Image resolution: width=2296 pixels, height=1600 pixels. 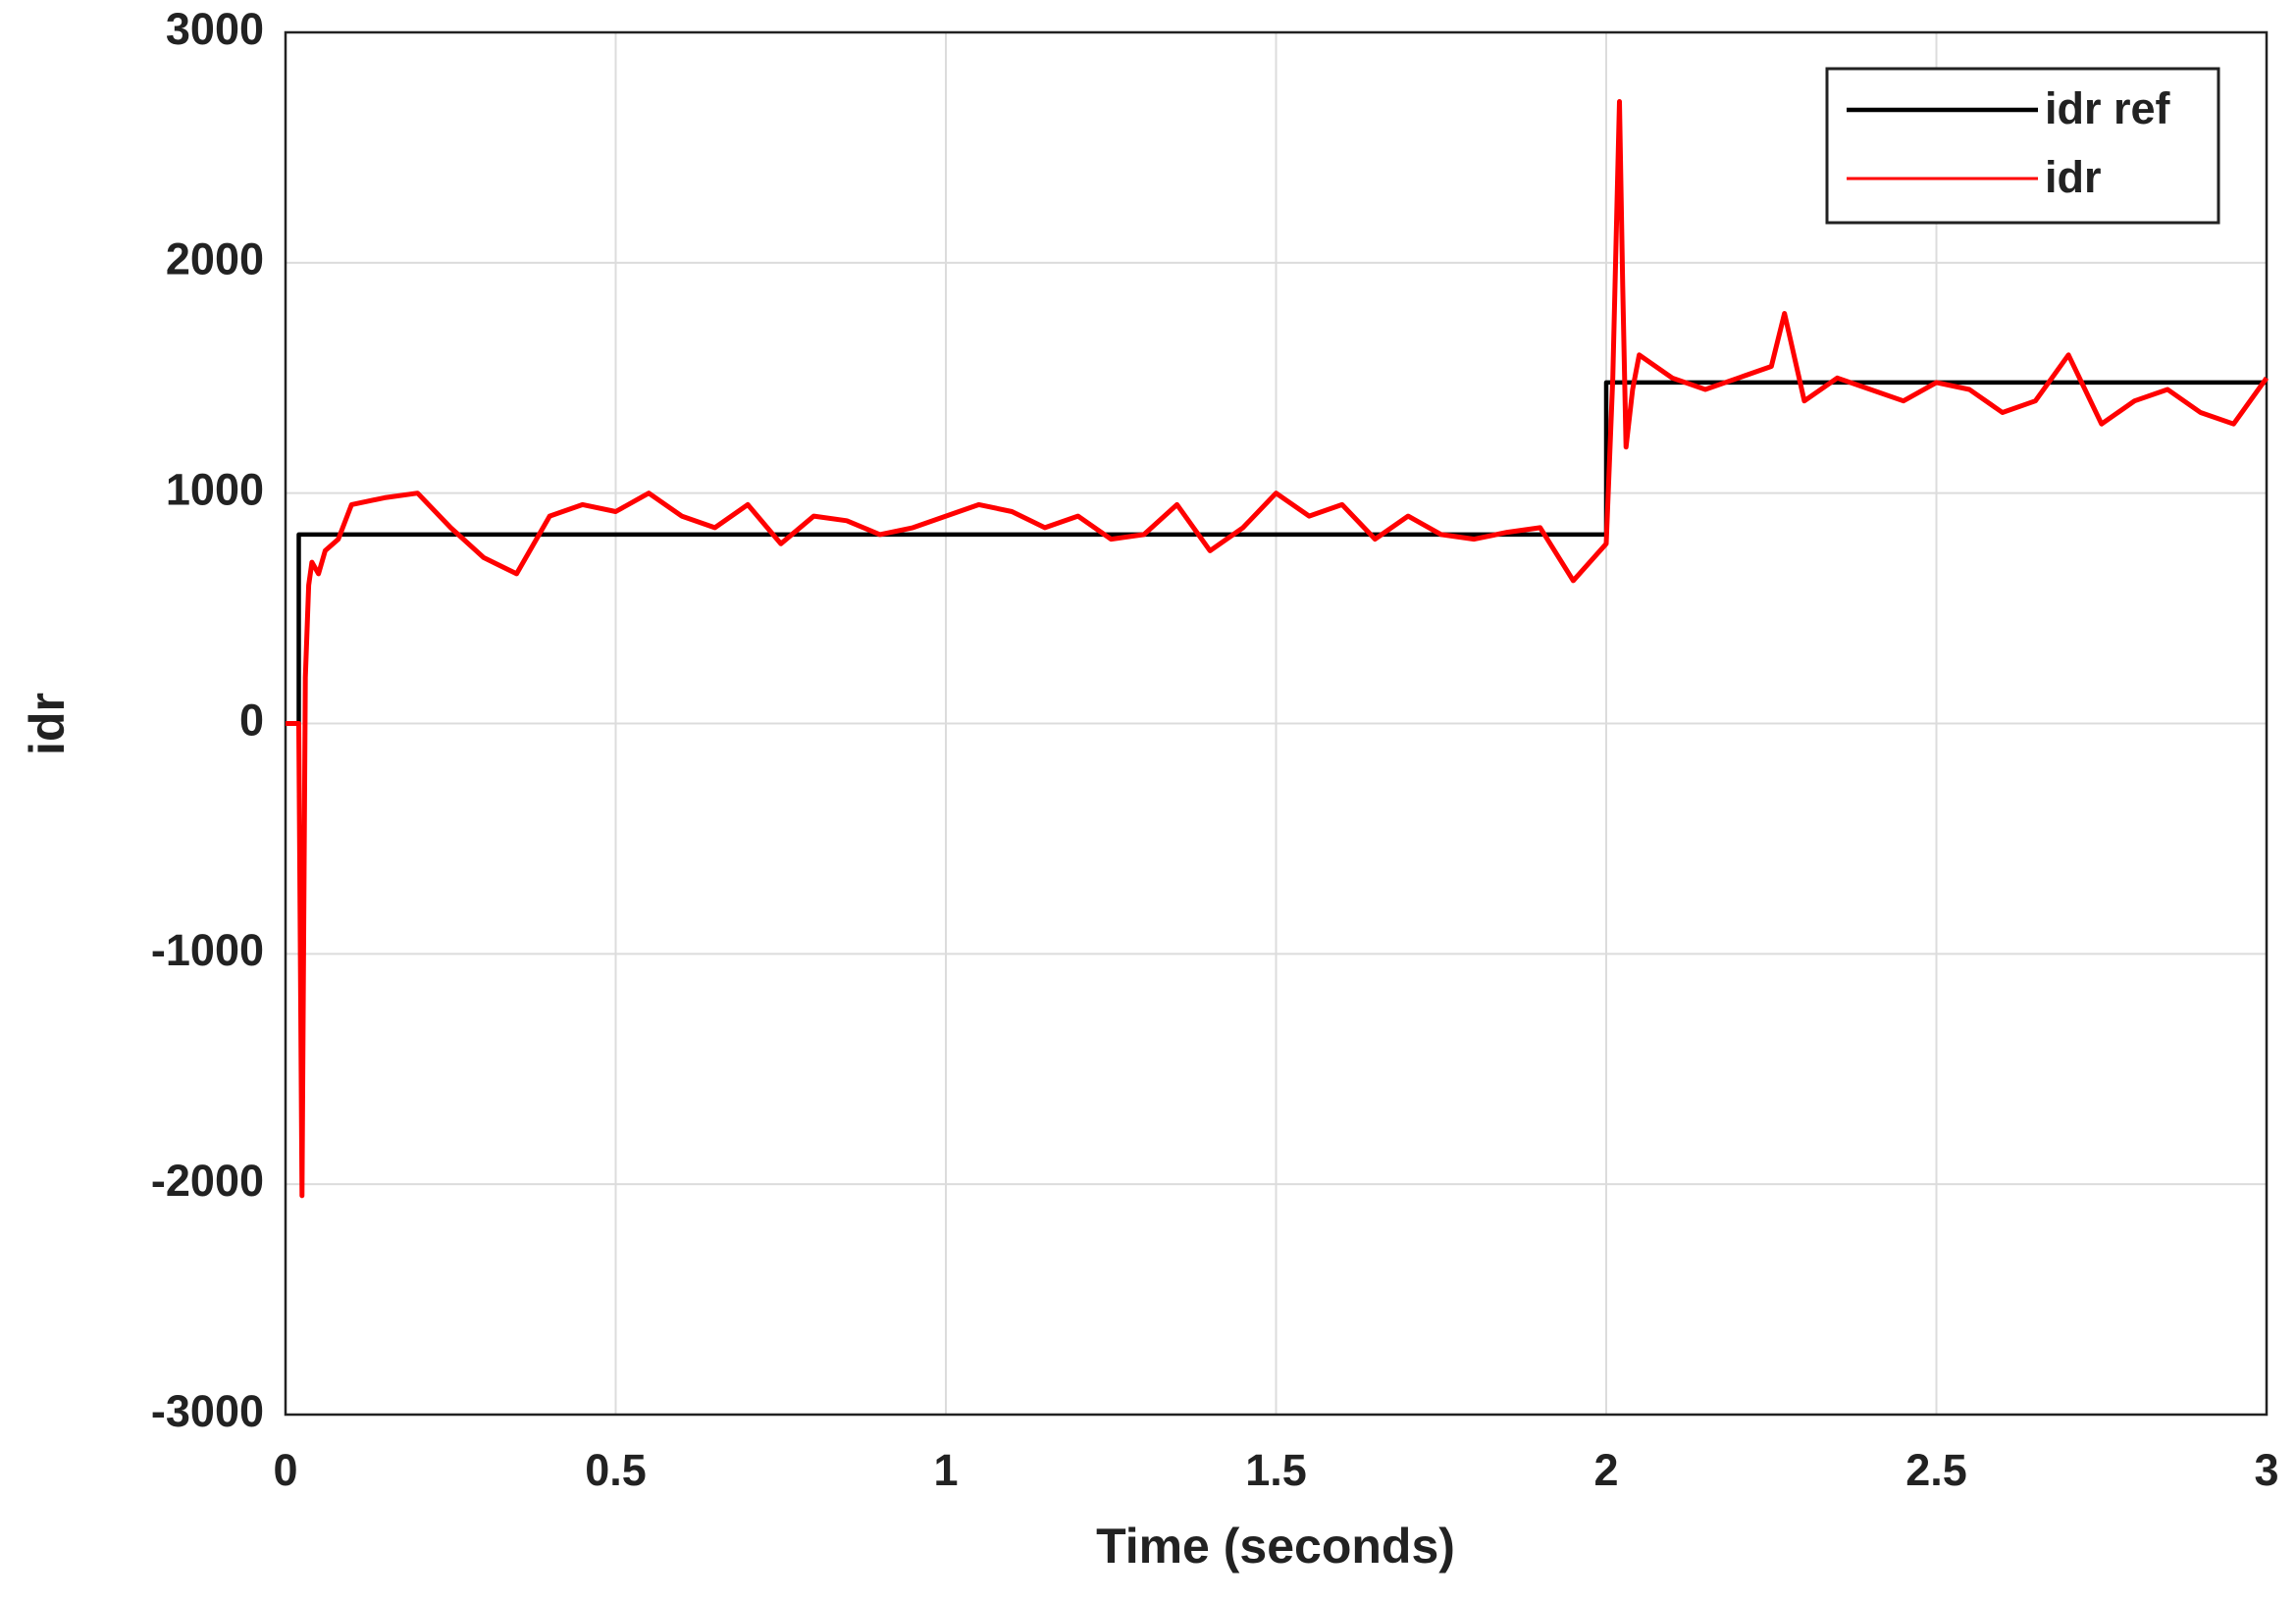 What do you see at coordinates (945, 1470) in the screenshot?
I see `x-tick-label: 1` at bounding box center [945, 1470].